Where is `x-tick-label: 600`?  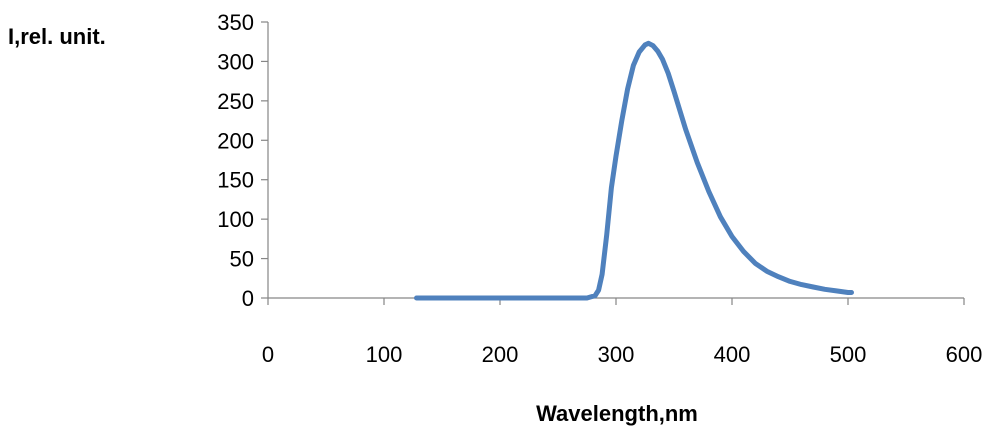 x-tick-label: 600 is located at coordinates (964, 354).